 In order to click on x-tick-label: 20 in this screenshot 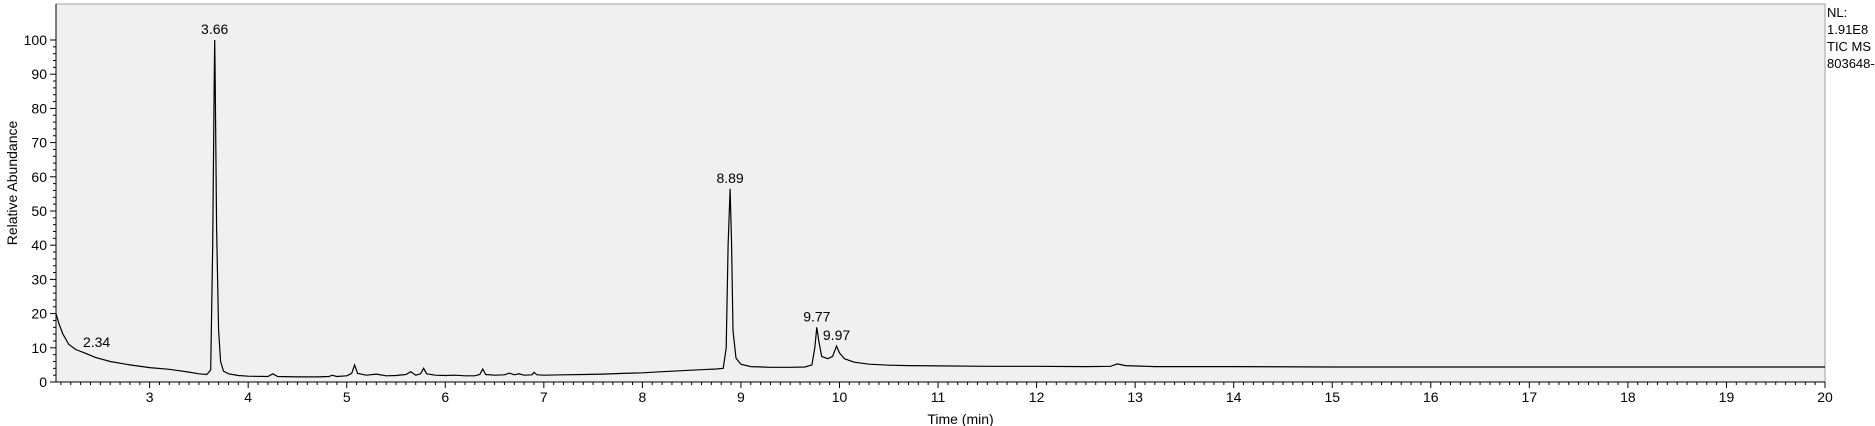, I will do `click(1825, 397)`.